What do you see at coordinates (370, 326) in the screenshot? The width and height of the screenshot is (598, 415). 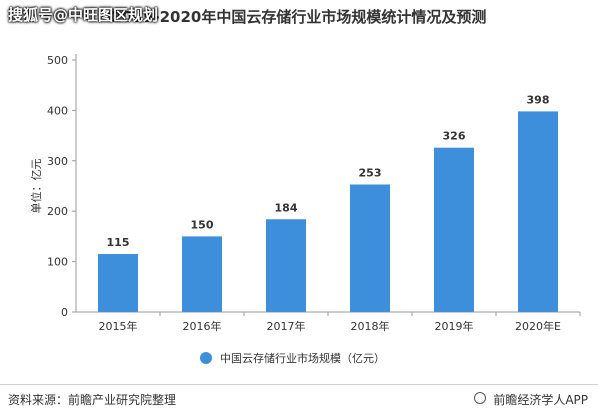 I see `x-tick-label: 2018年` at bounding box center [370, 326].